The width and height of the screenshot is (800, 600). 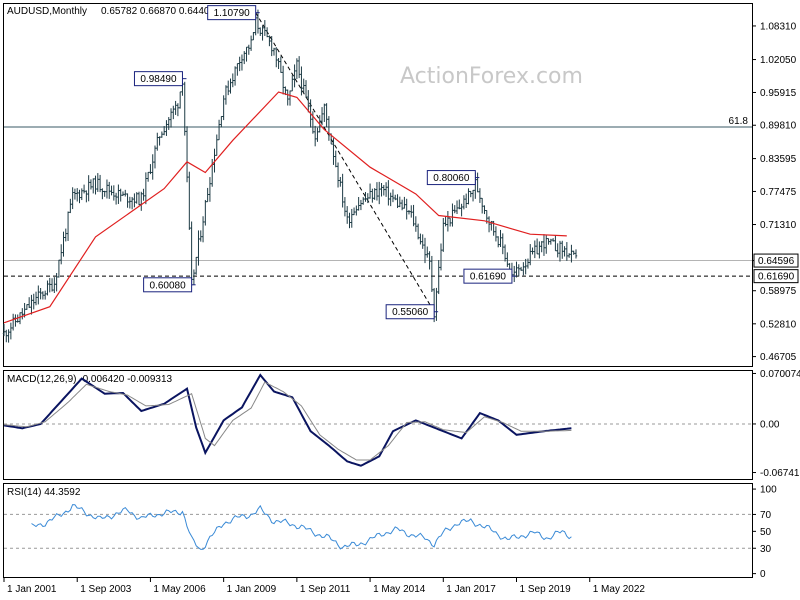 I want to click on svg-text: 0.60080, so click(x=168, y=285).